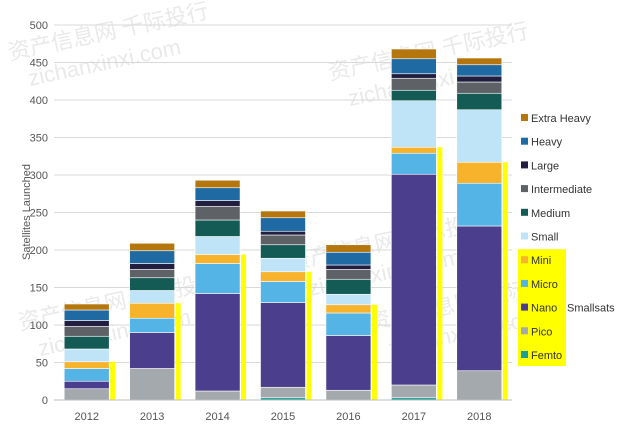  I want to click on legend-label: Heavy, so click(547, 143).